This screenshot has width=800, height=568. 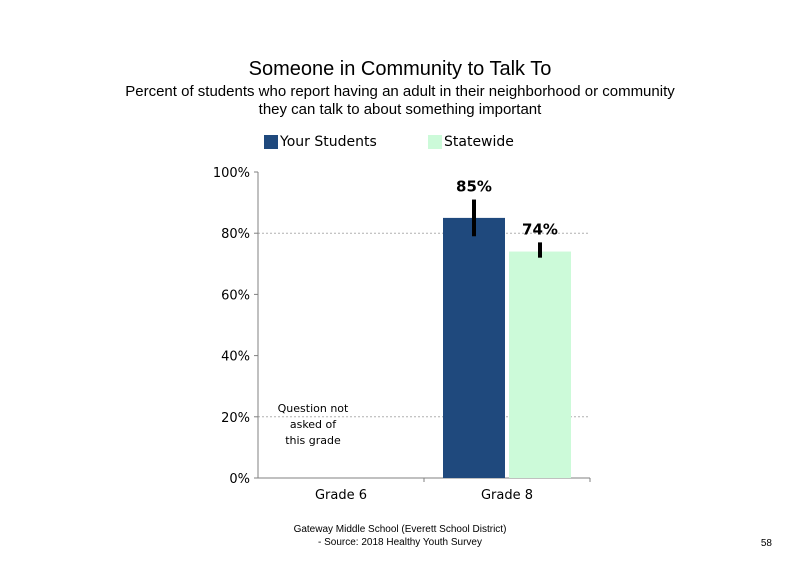 I want to click on y-tick-label: 0%, so click(x=239, y=479).